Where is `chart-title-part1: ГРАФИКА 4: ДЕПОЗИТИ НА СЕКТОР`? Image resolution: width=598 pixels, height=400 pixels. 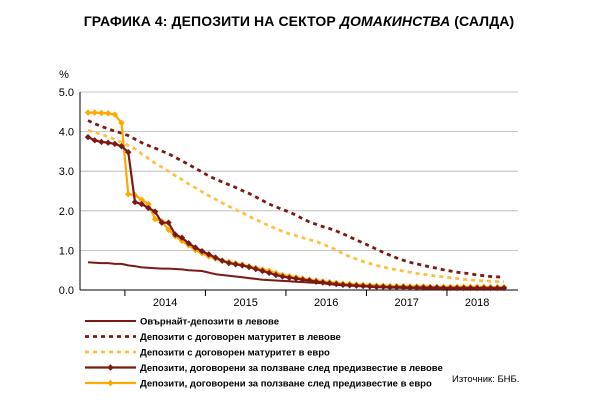 chart-title-part1: ГРАФИКА 4: ДЕПОЗИТИ НА СЕКТОР is located at coordinates (211, 21).